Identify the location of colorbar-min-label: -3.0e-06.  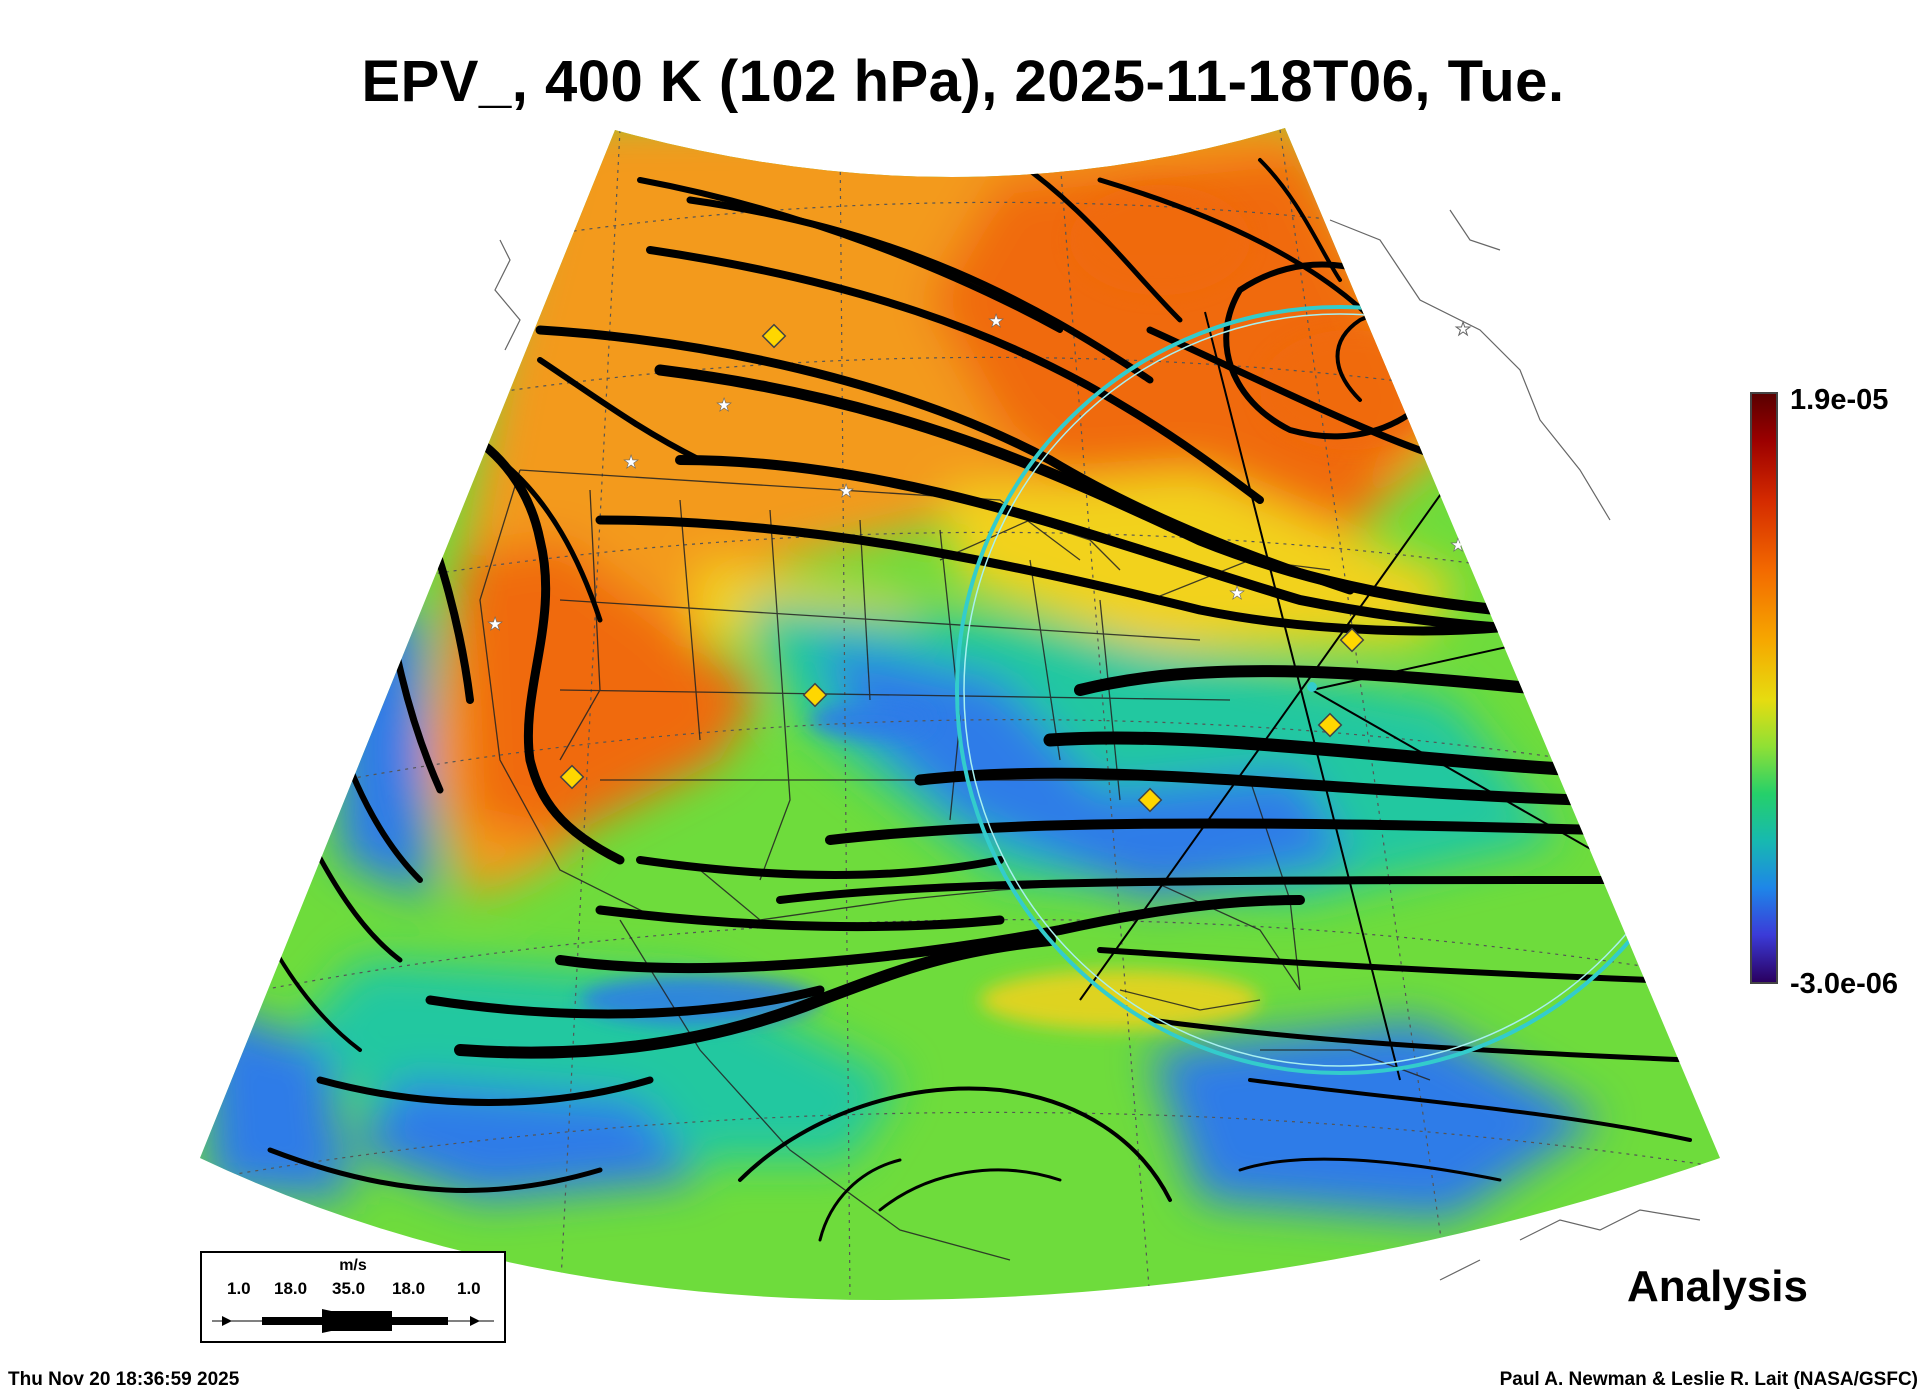
(1844, 984).